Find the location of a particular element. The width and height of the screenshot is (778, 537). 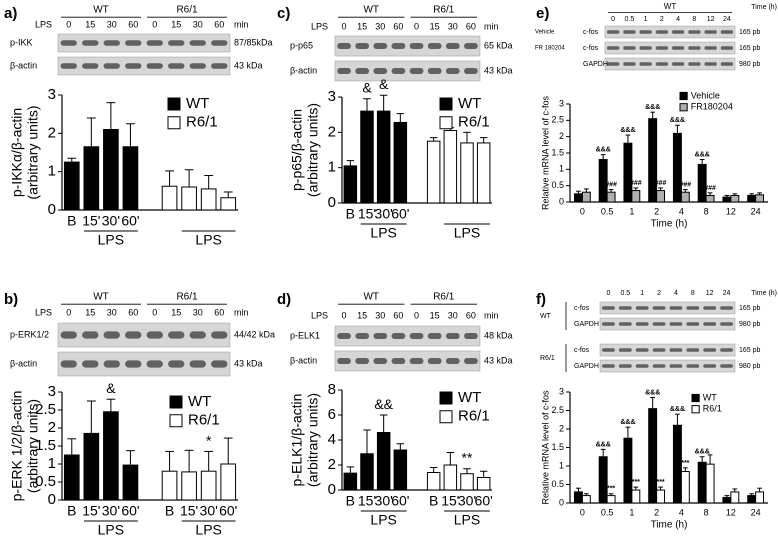

blot-band-name: p-ERK1/2 is located at coordinates (29, 334).